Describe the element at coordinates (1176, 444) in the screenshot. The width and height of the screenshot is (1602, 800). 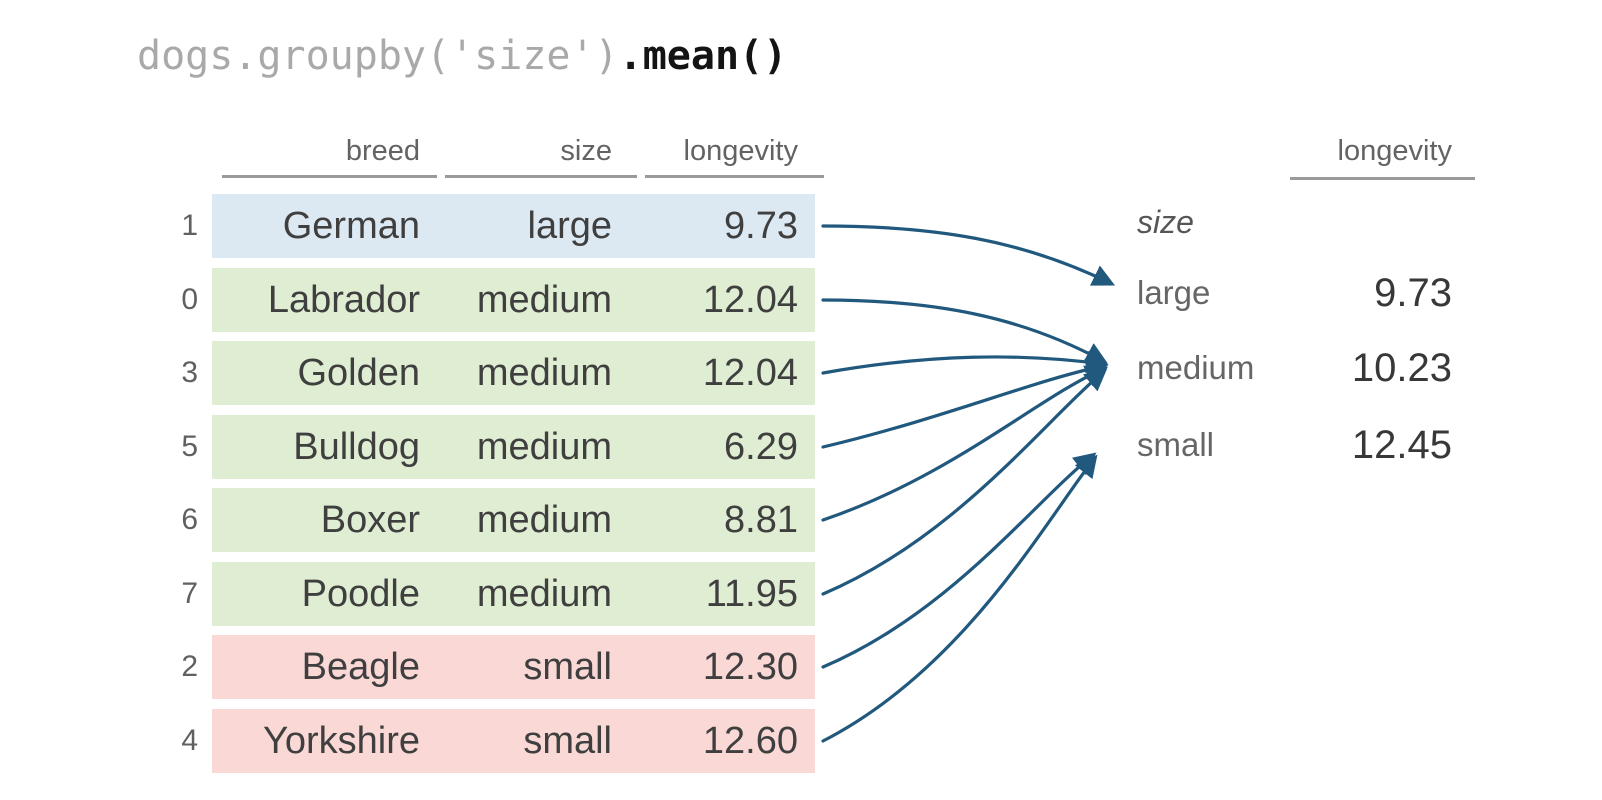
I see `result-group-label: small` at that location.